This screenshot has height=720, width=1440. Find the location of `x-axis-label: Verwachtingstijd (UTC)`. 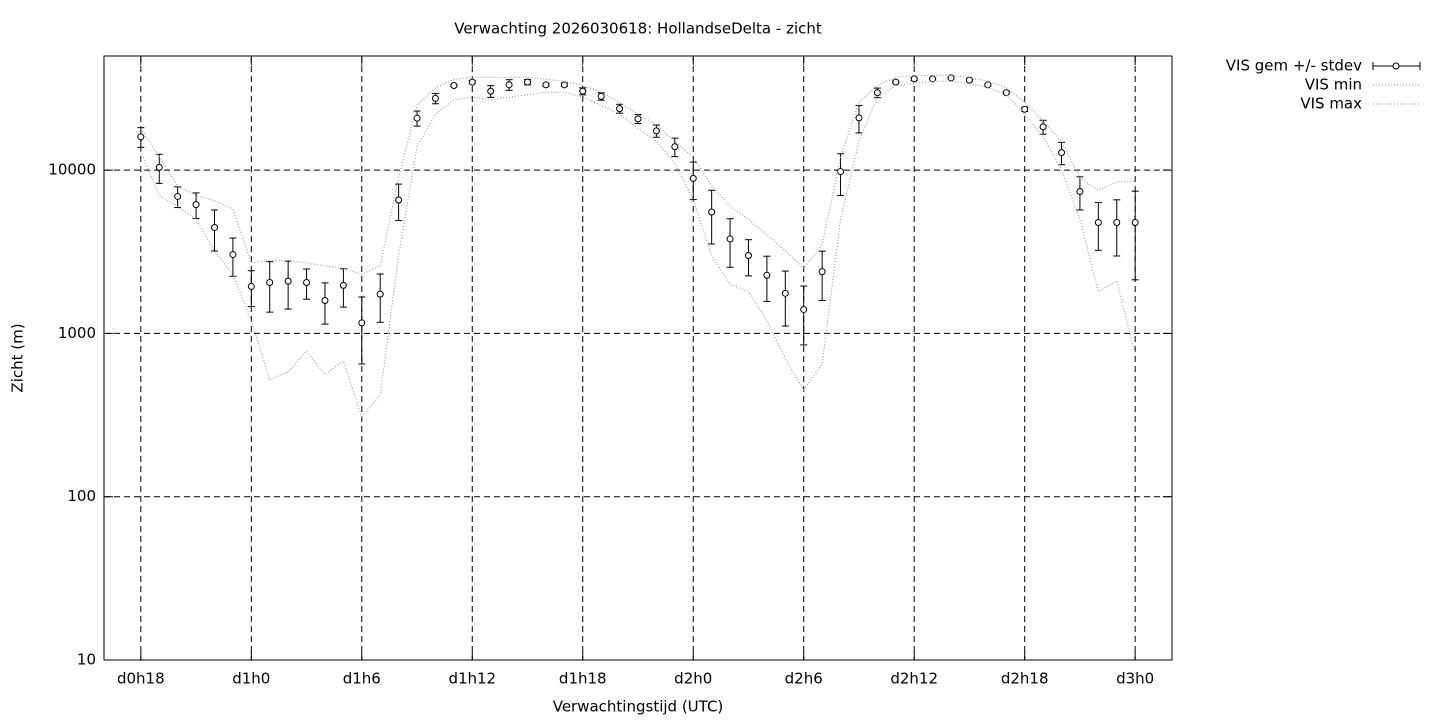

x-axis-label: Verwachtingstijd (UTC) is located at coordinates (638, 707).